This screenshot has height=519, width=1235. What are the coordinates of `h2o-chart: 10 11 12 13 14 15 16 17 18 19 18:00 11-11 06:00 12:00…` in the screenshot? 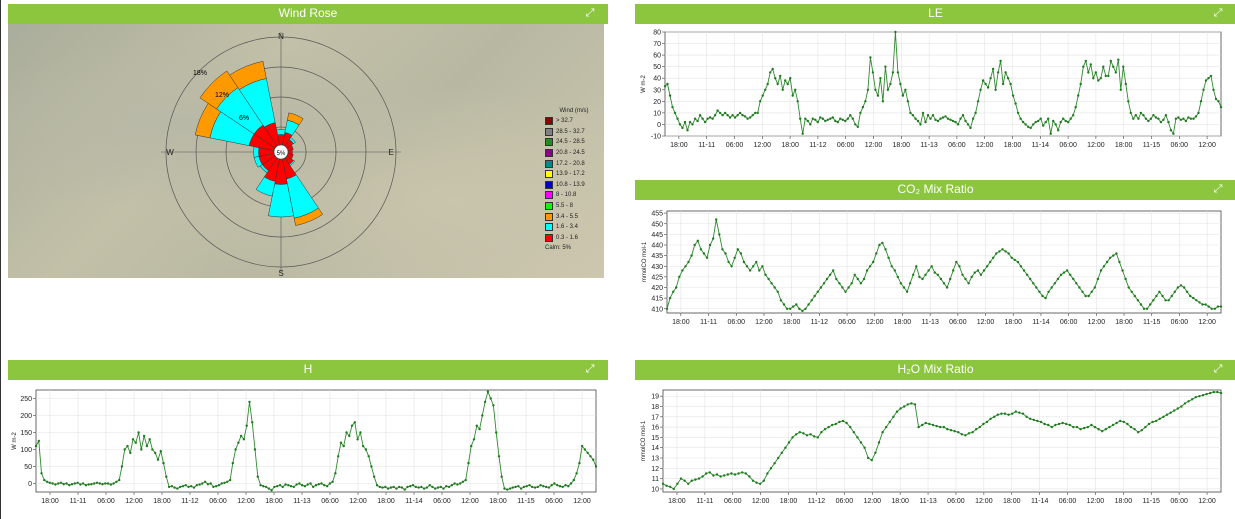 It's located at (932, 447).